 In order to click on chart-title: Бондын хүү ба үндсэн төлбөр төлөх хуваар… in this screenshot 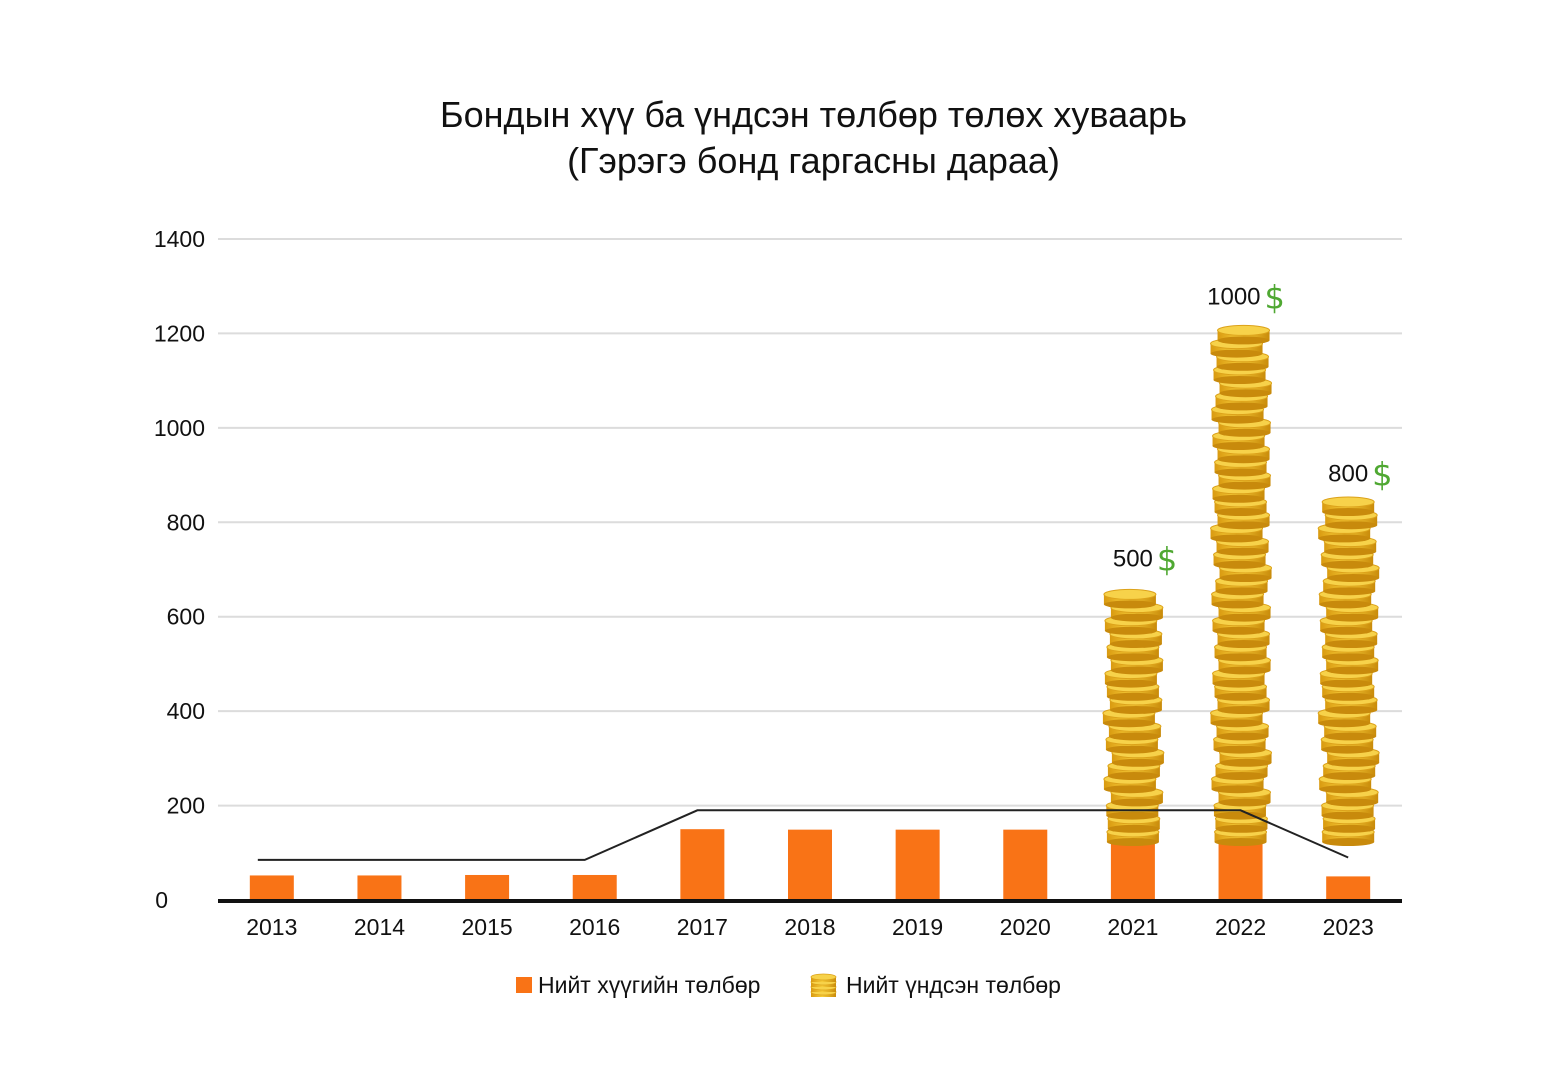, I will do `click(771, 138)`.